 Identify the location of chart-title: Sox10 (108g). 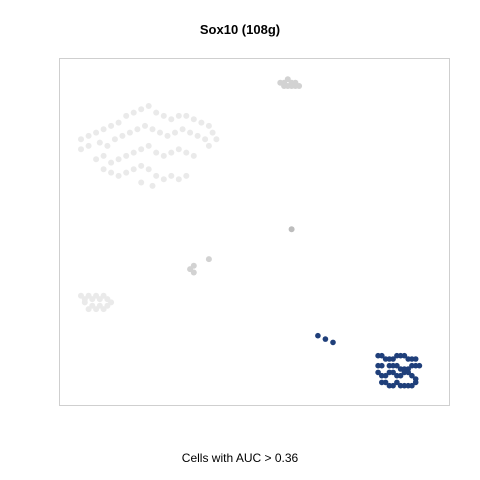
(240, 29).